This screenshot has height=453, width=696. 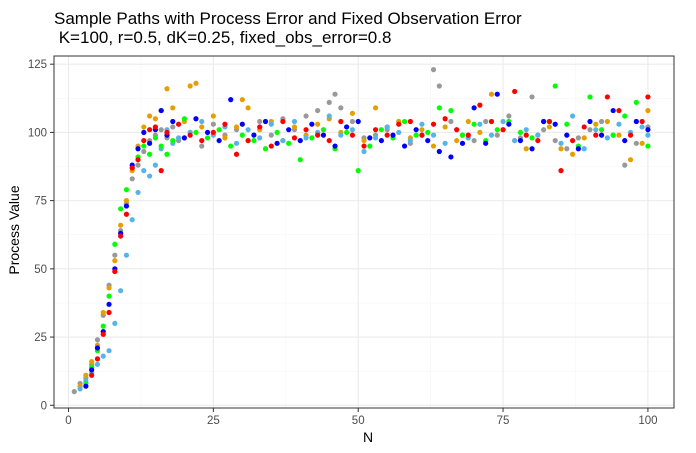 I want to click on y-tick-label: 25, so click(x=40, y=338).